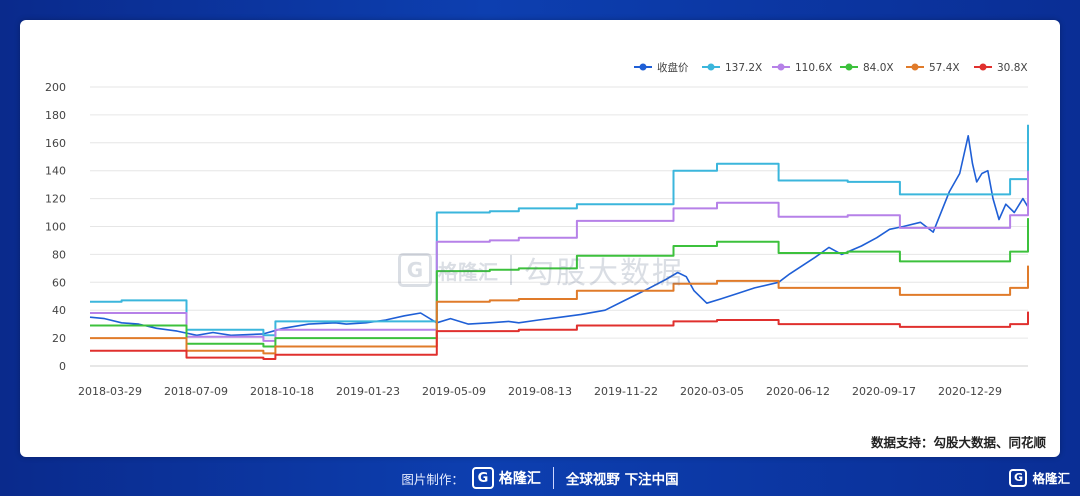 This screenshot has width=1080, height=496. What do you see at coordinates (55, 87) in the screenshot?
I see `y-tick-label: 200` at bounding box center [55, 87].